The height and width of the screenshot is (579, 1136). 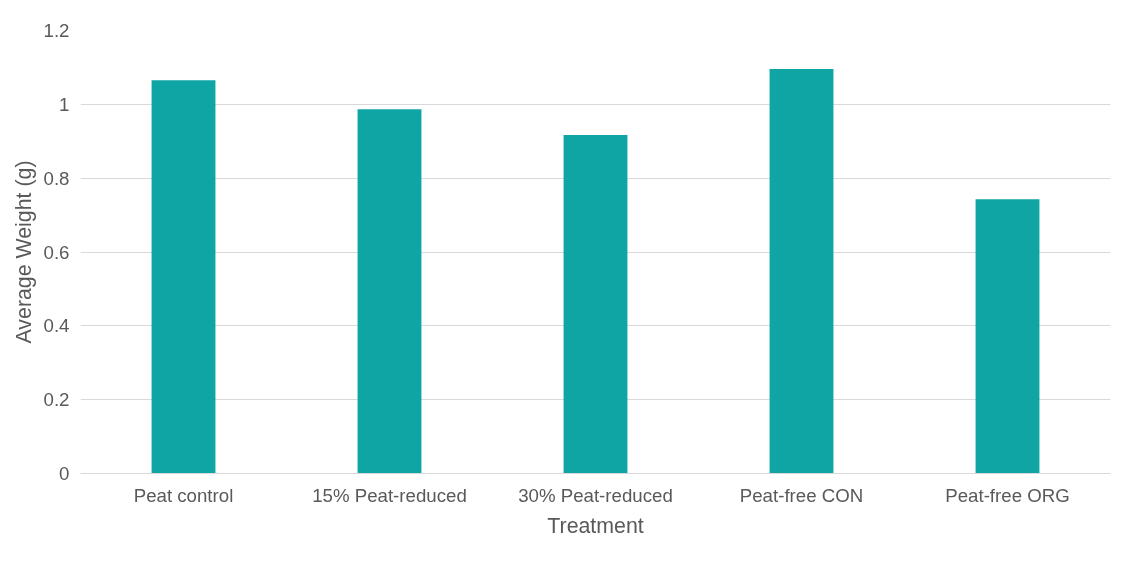 What do you see at coordinates (56, 30) in the screenshot?
I see `y-tick-label: 1.2` at bounding box center [56, 30].